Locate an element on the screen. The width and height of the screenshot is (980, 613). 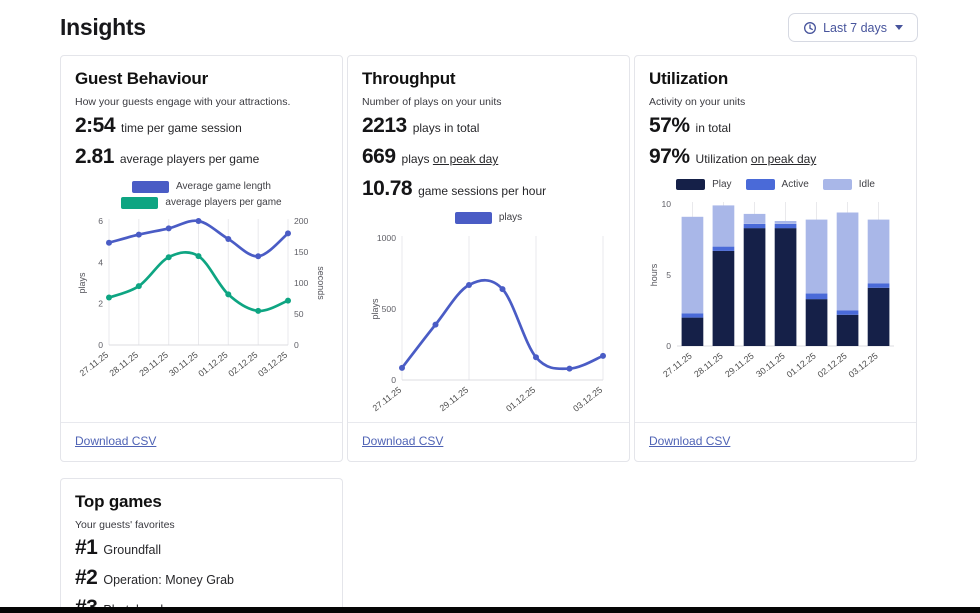
svg-text: 2 is located at coordinates (100, 303).